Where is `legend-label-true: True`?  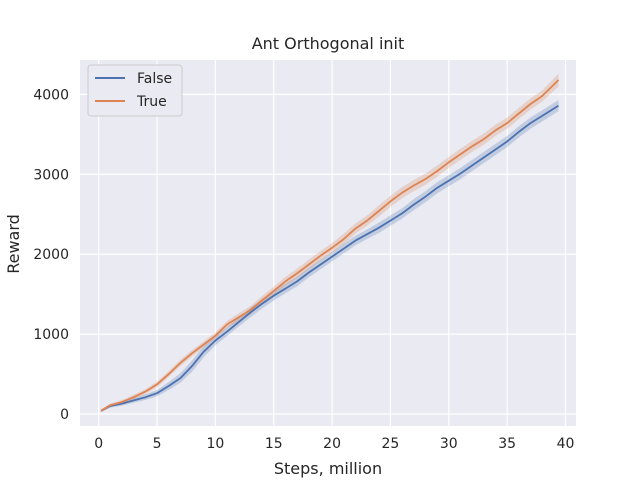
legend-label-true: True is located at coordinates (151, 102).